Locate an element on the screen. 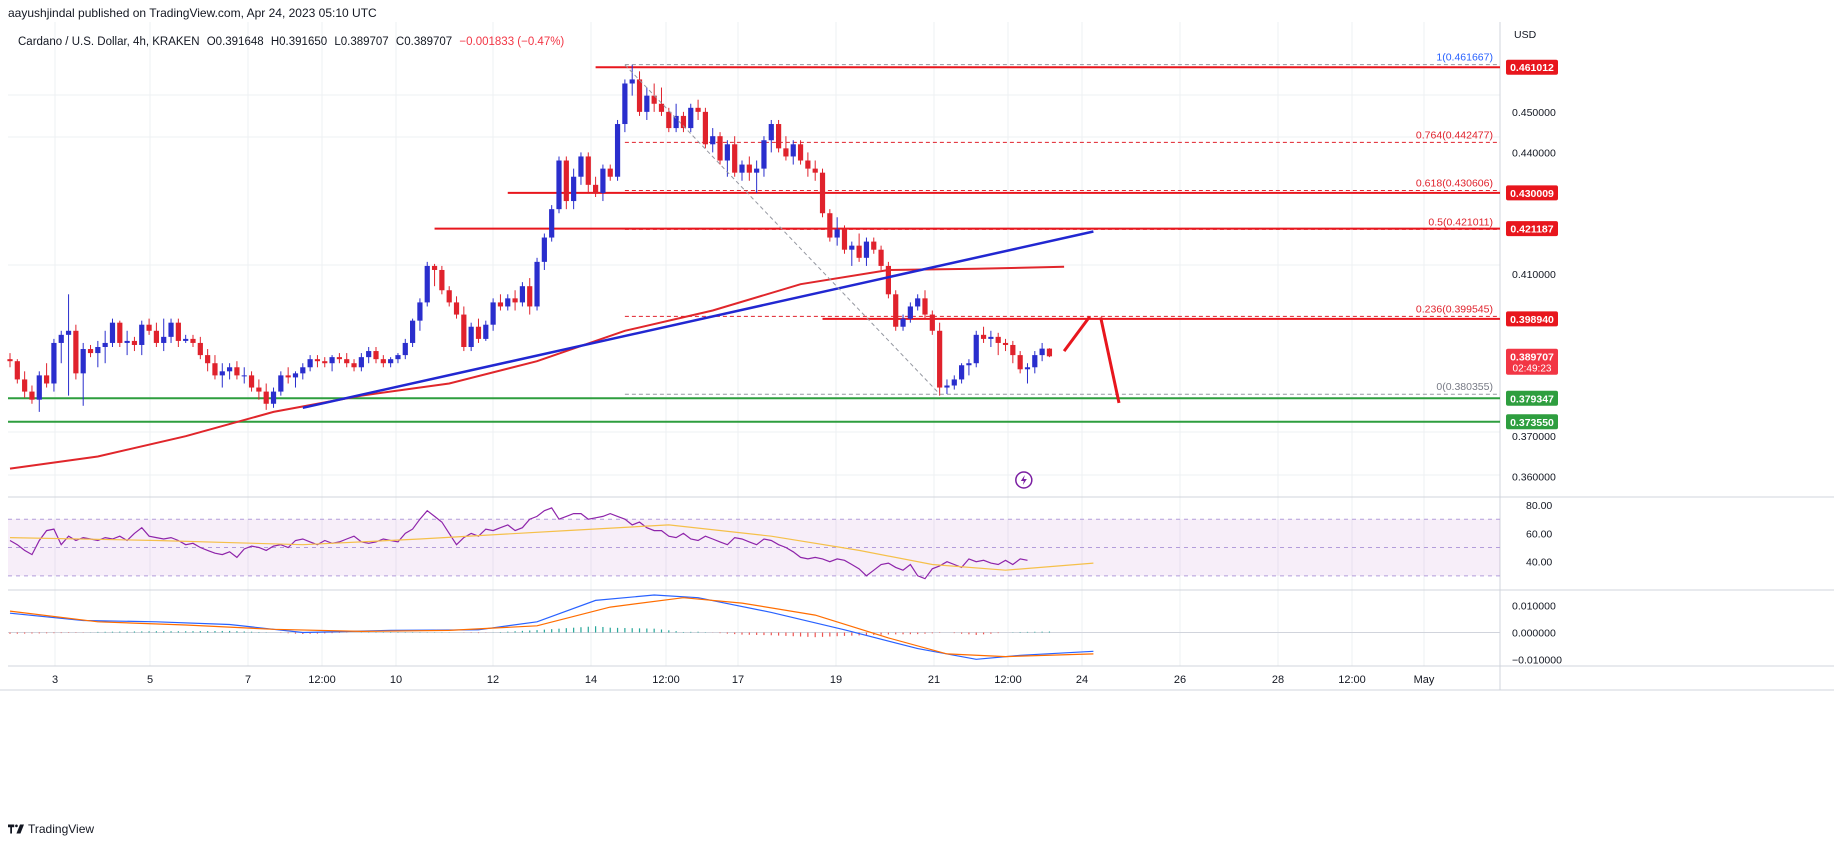  moving-average-line is located at coordinates (537, 367).